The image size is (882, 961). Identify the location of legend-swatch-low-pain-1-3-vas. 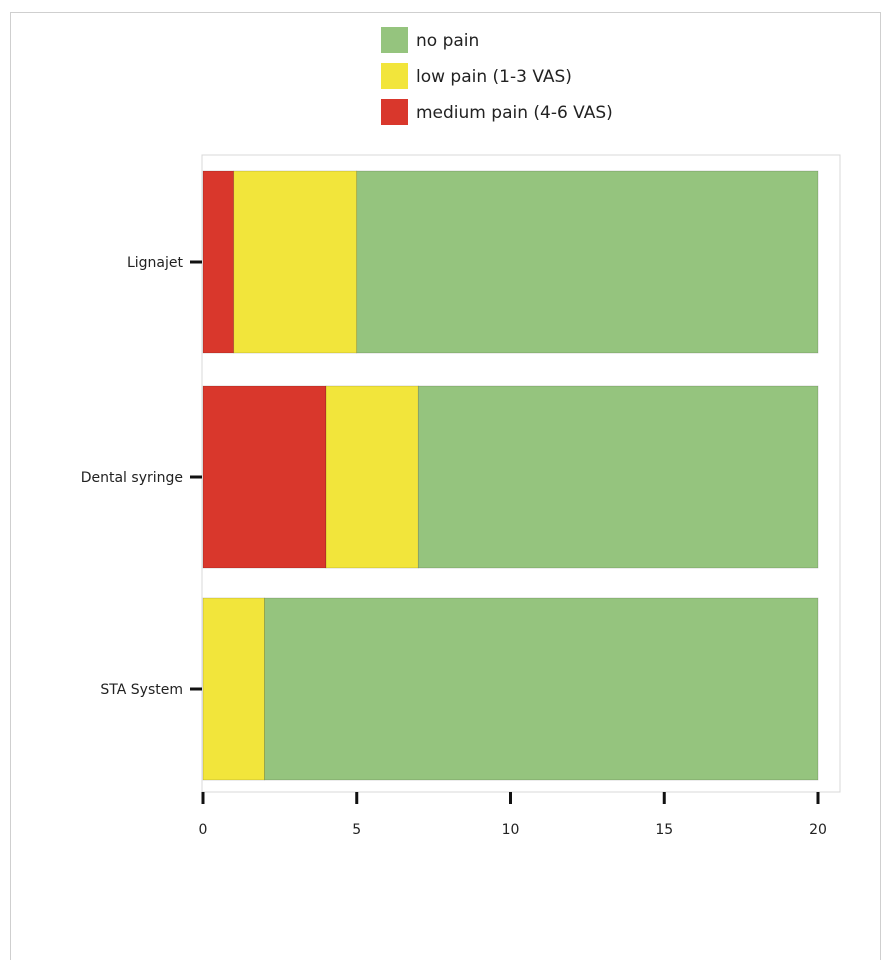
(394, 76).